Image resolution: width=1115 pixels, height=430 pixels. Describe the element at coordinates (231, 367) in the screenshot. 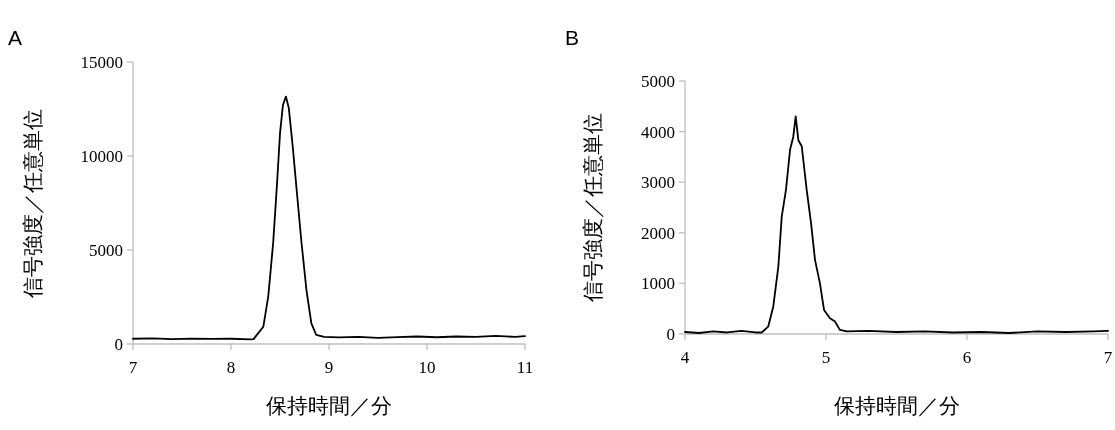

I see `x-tick-label: 8` at that location.